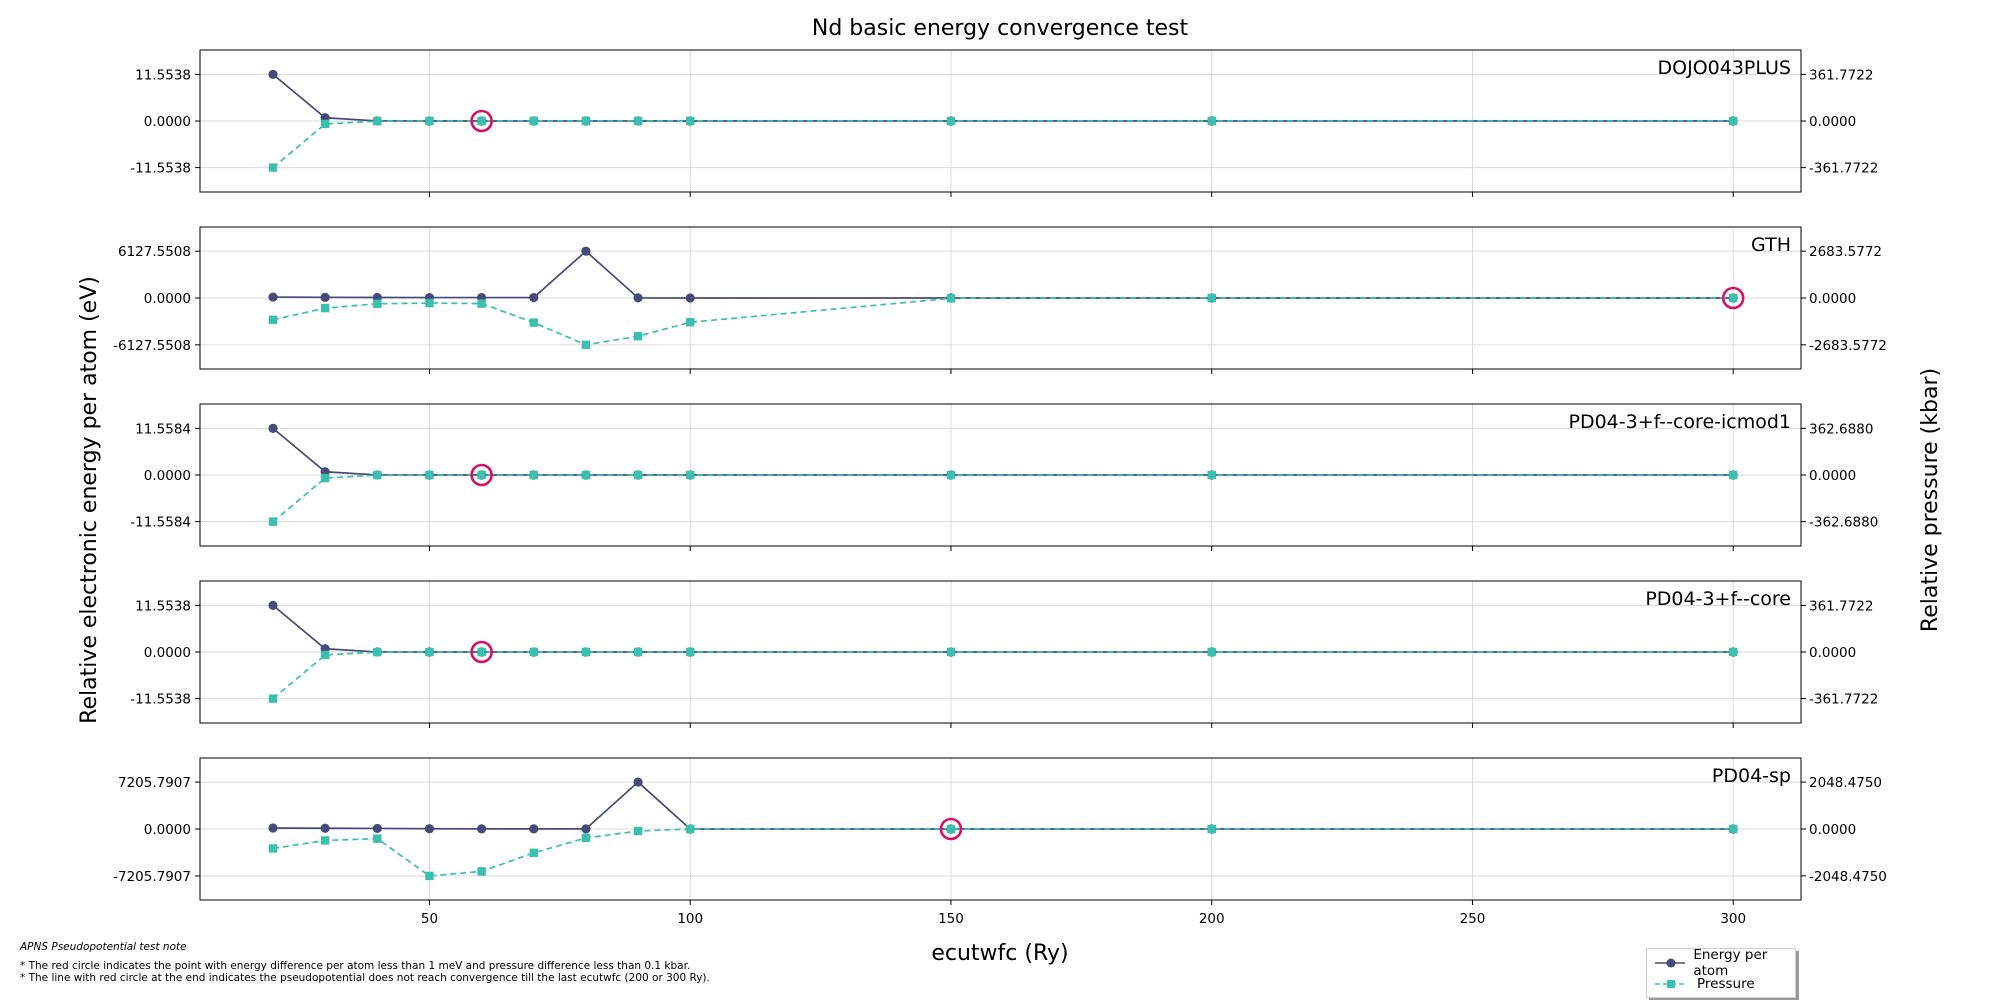 This screenshot has width=2000, height=1000. What do you see at coordinates (1848, 346) in the screenshot?
I see `y-right-tick-label: -2683.5772` at bounding box center [1848, 346].